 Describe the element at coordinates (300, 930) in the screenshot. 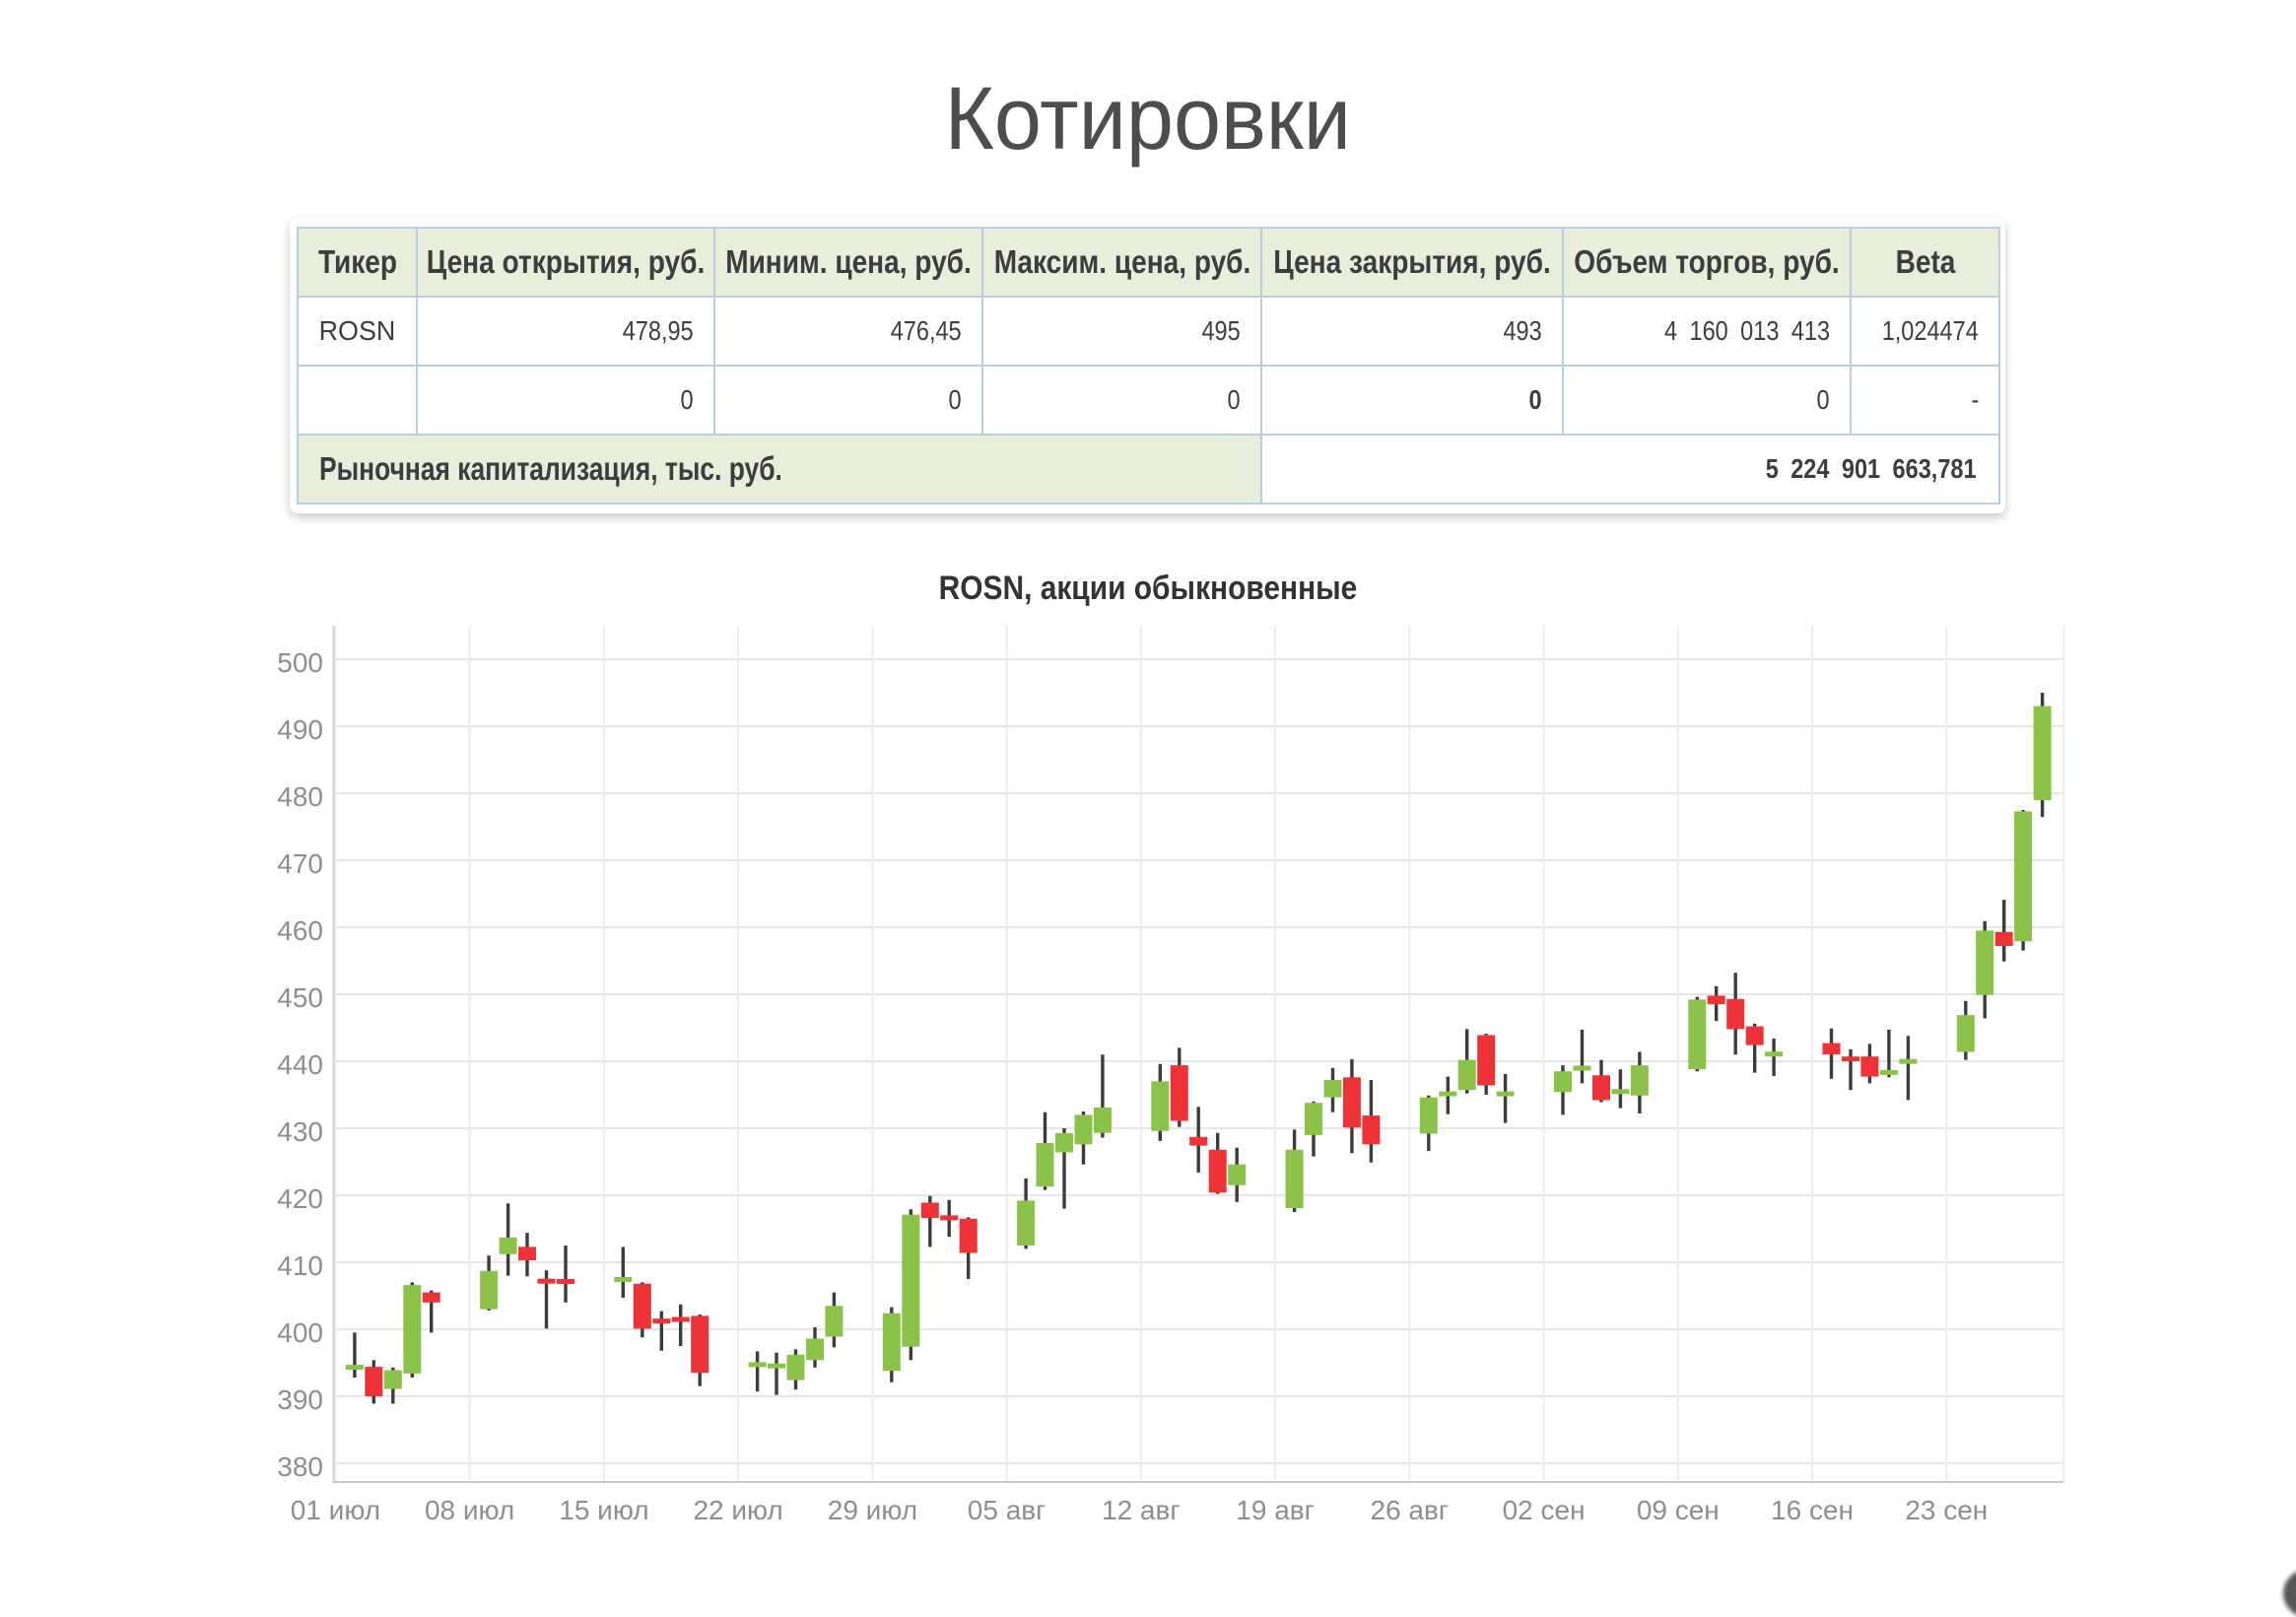

I see `svg-text: 460` at that location.